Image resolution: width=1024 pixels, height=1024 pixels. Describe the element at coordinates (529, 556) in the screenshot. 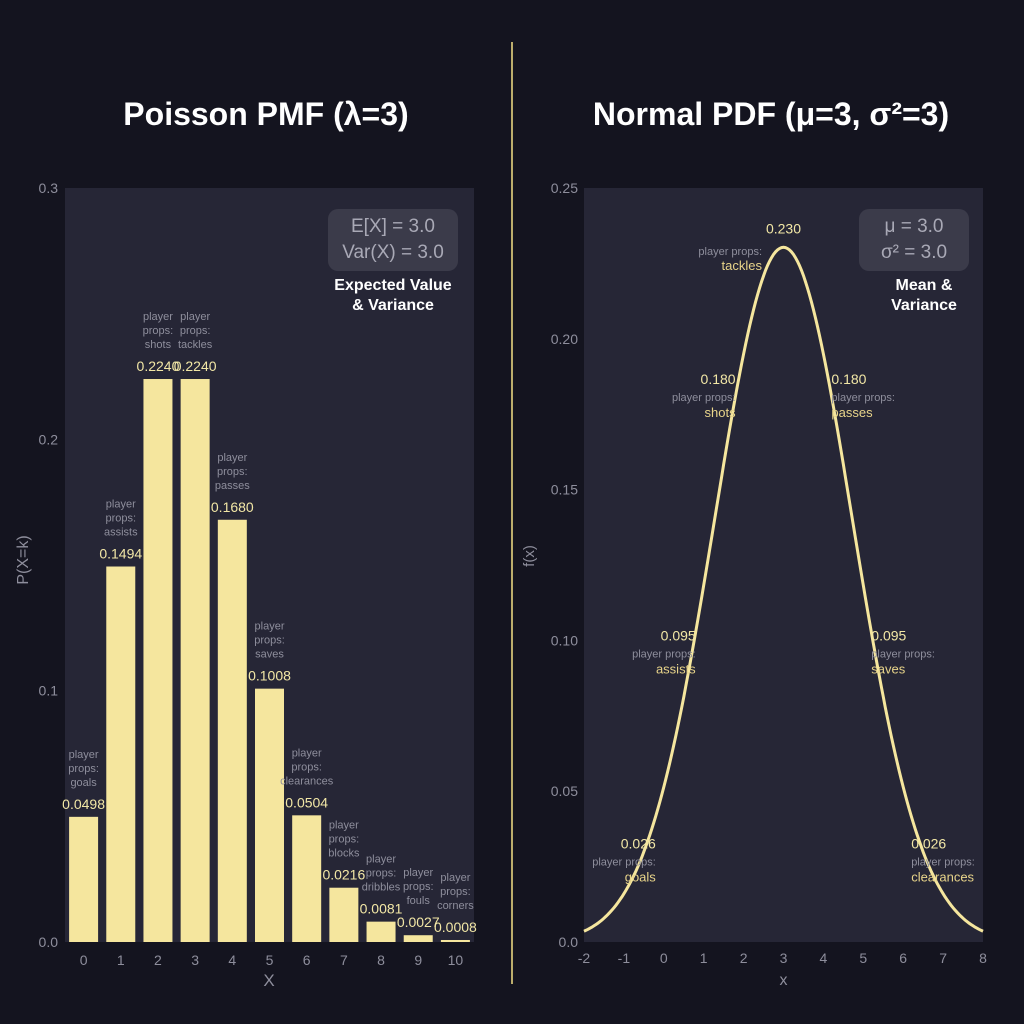

I see `y-axis-label: f(x)` at that location.